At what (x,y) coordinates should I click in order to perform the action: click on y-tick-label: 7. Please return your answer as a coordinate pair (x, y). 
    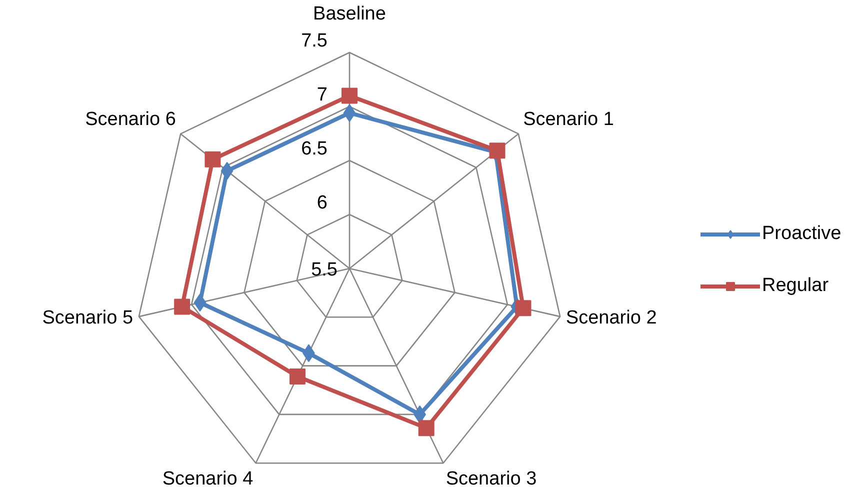
    Looking at the image, I should click on (322, 95).